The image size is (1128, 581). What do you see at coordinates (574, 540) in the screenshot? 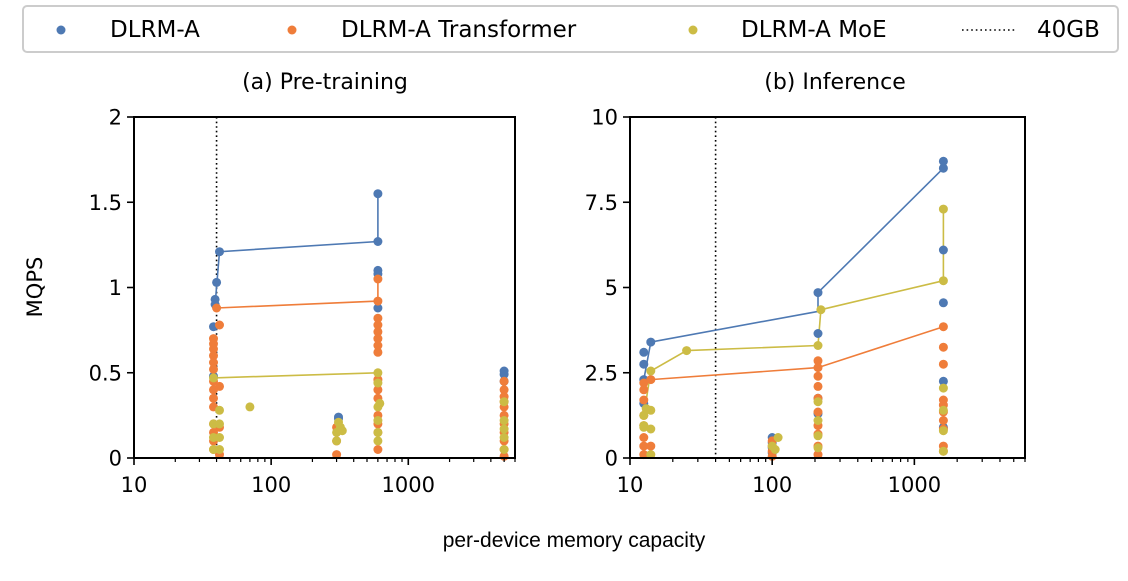
I see `x-axis-label: per-device memory capacity` at bounding box center [574, 540].